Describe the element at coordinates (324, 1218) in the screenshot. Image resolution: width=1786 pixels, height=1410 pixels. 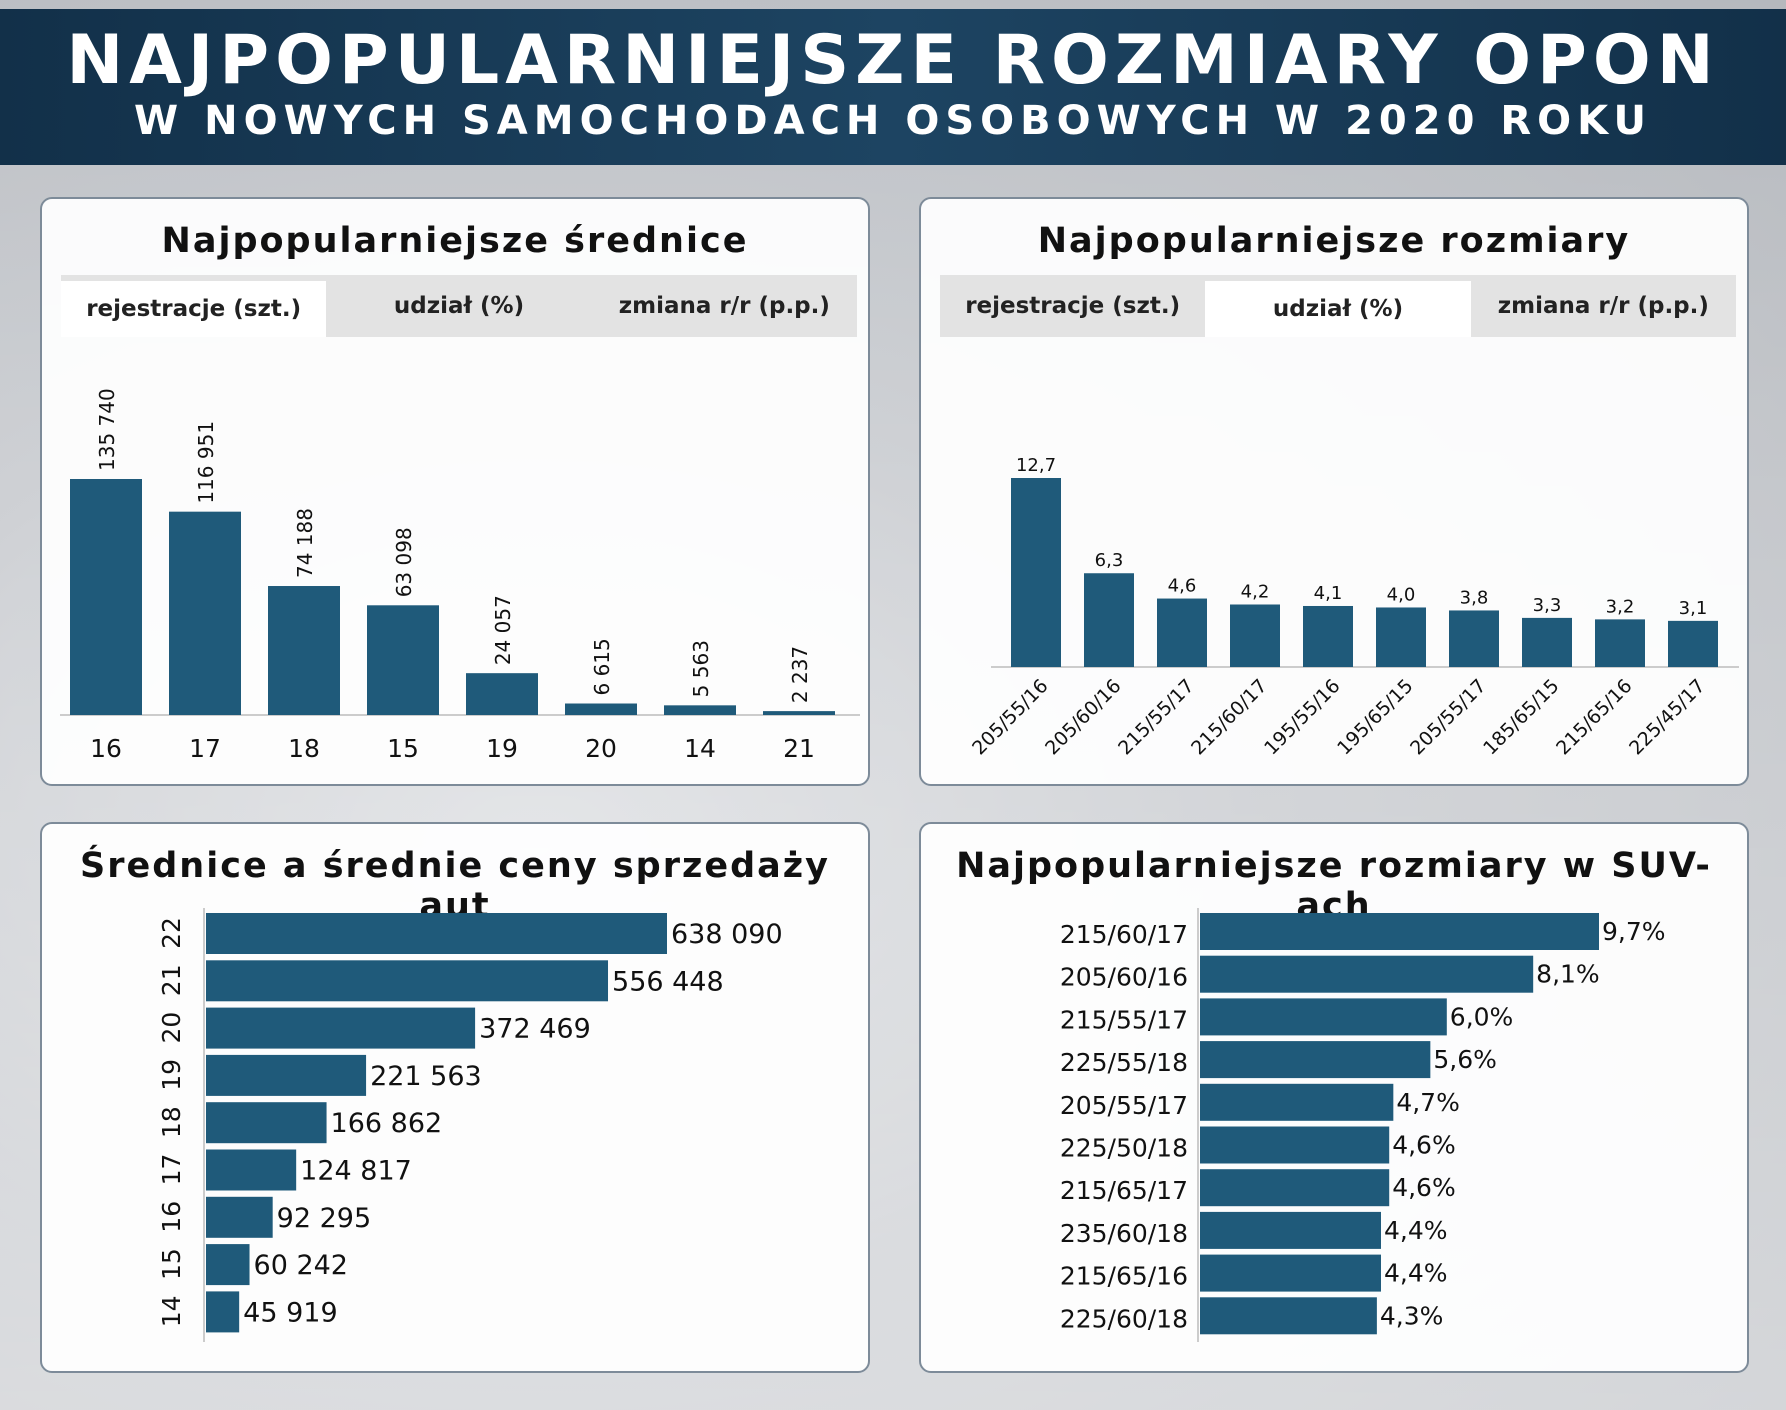
I see `data-label: 92 295` at that location.